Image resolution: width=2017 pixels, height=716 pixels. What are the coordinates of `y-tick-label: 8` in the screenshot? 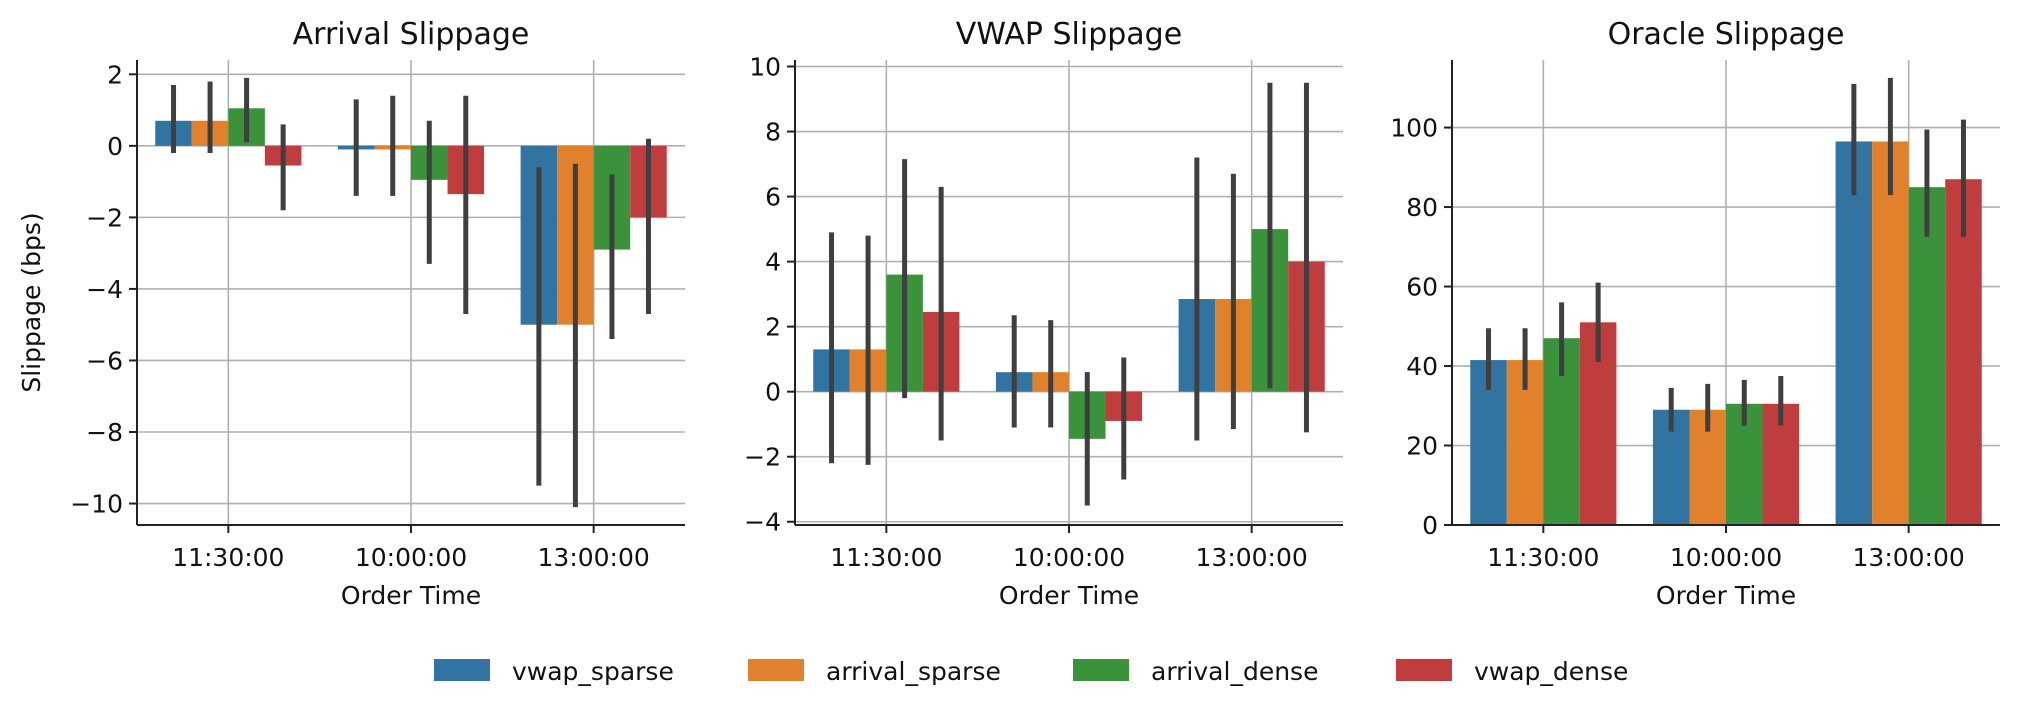 It's located at (773, 132).